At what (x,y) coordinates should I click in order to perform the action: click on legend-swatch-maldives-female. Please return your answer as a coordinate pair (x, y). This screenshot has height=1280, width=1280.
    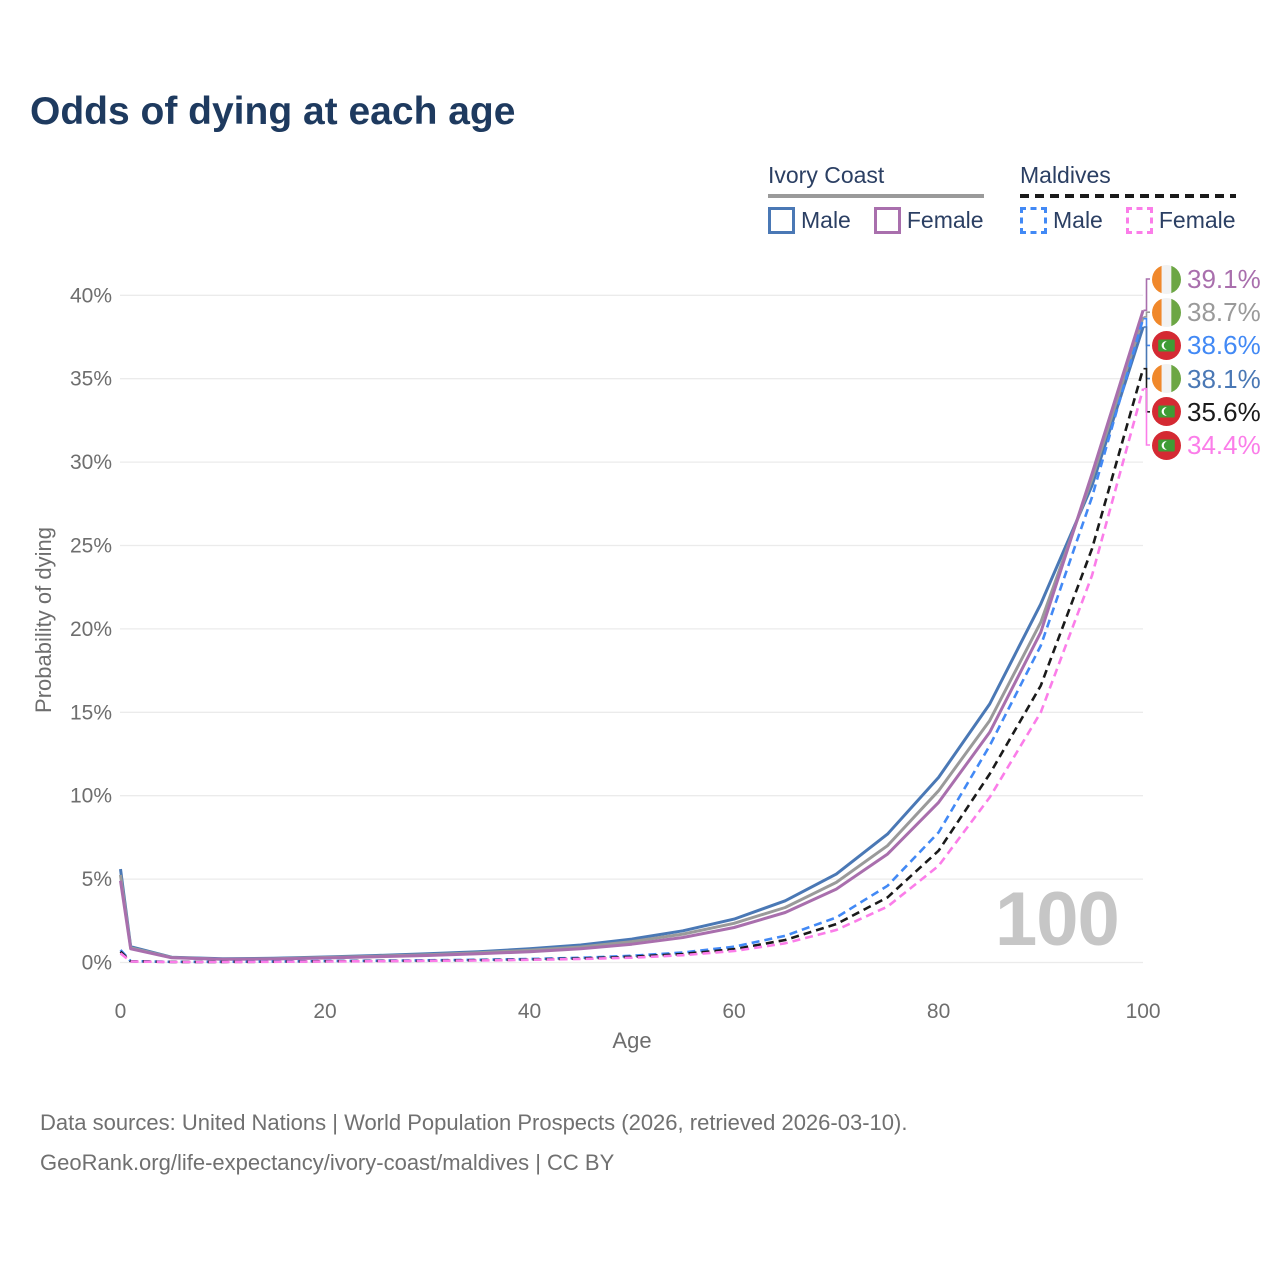
    Looking at the image, I should click on (1139, 220).